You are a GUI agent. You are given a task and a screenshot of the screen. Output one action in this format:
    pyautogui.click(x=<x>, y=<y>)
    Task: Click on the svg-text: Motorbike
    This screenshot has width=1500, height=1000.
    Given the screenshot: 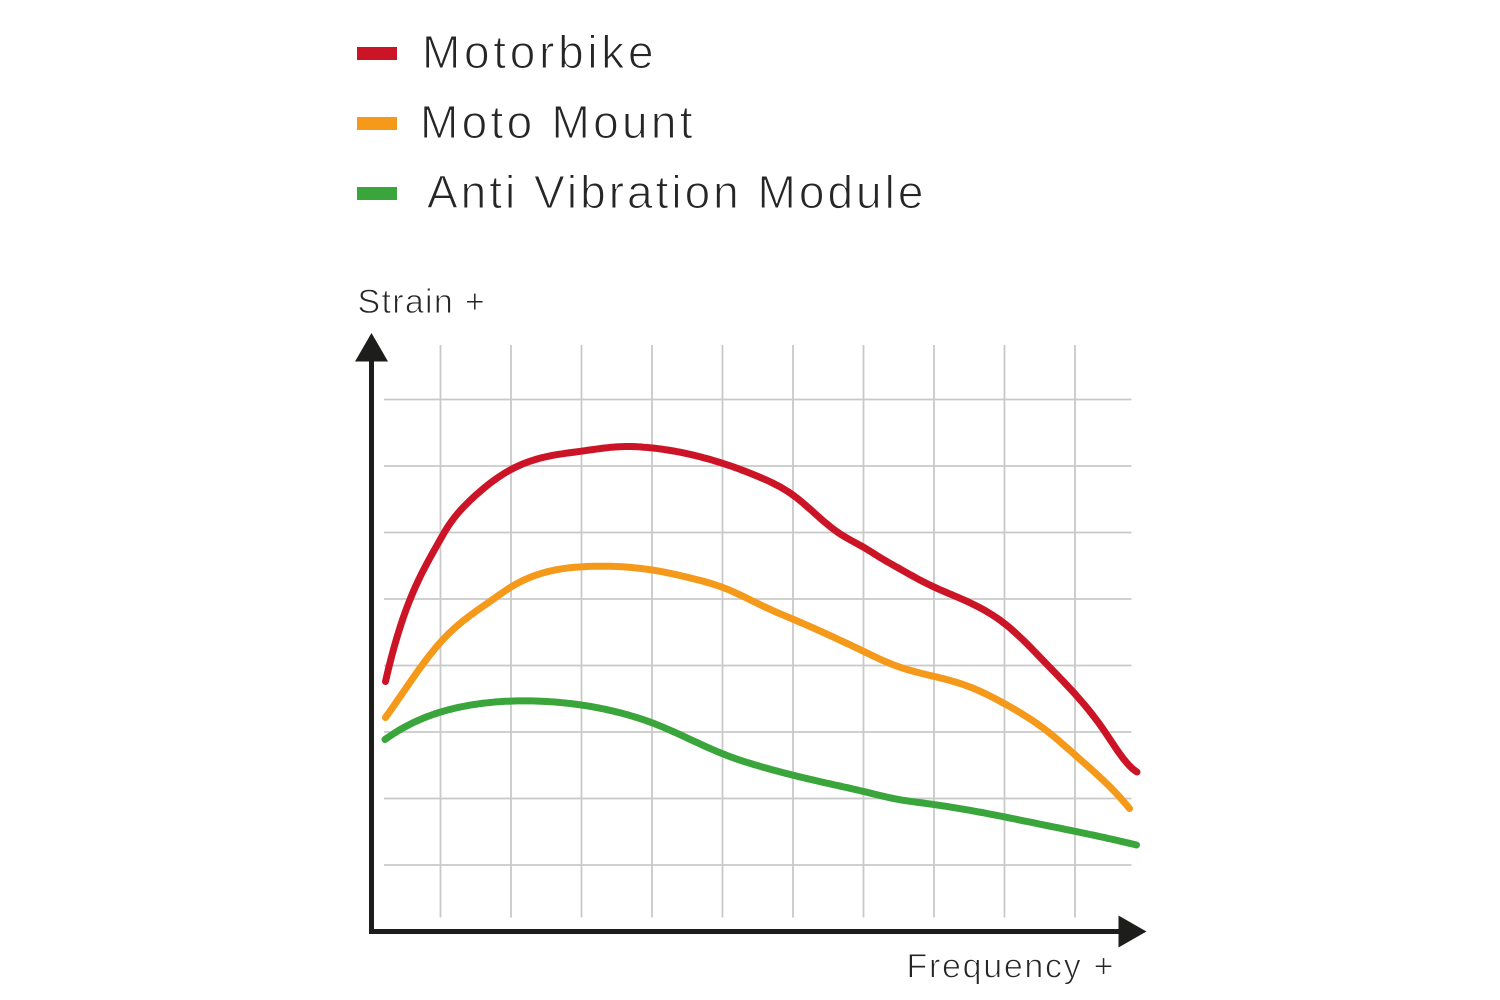 What is the action you would take?
    pyautogui.click(x=539, y=52)
    